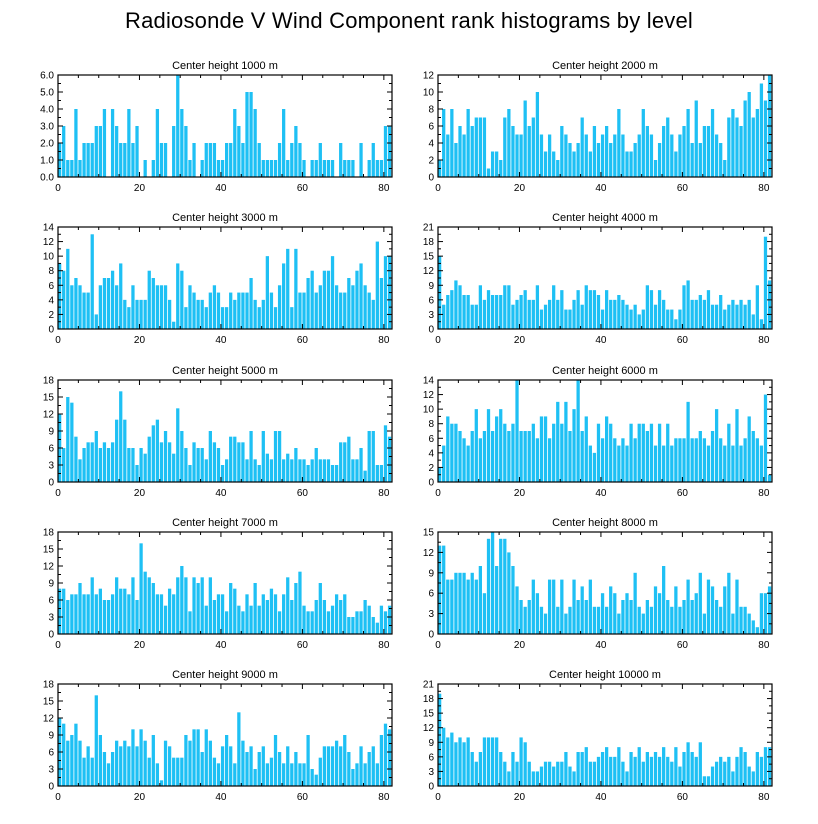 This screenshot has height=824, width=818. Describe the element at coordinates (140, 797) in the screenshot. I see `x-tick-label: 20` at that location.